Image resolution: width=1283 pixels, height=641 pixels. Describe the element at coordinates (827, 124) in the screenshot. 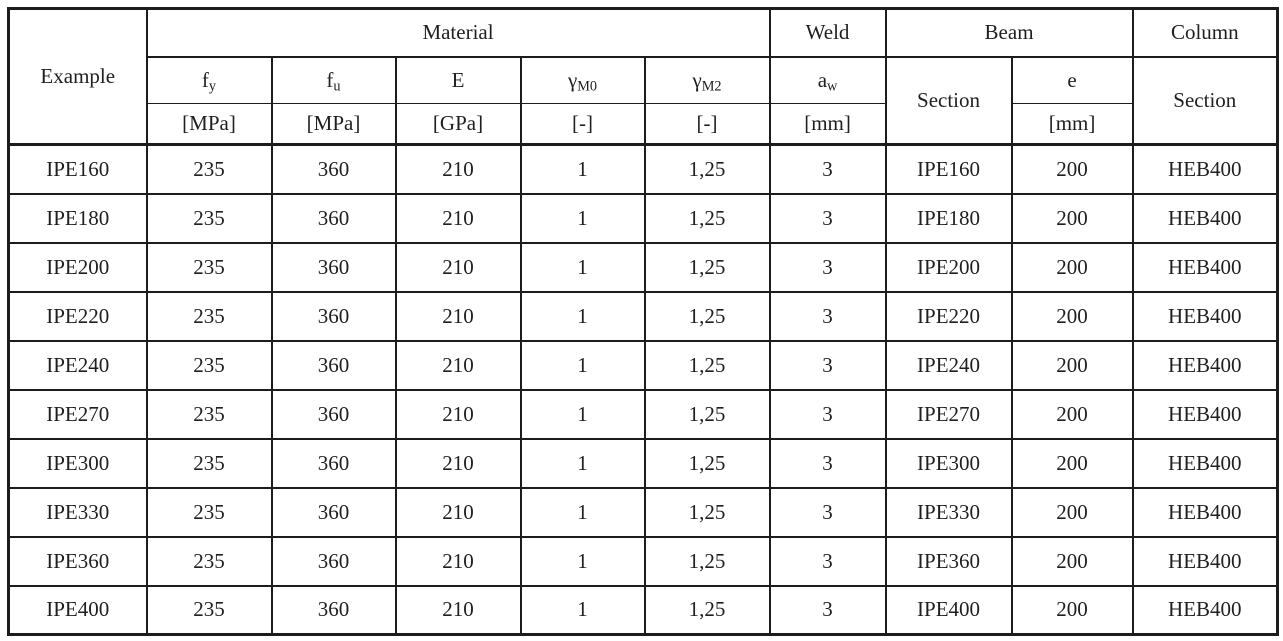

I see `unit-aw: [mm]` at that location.